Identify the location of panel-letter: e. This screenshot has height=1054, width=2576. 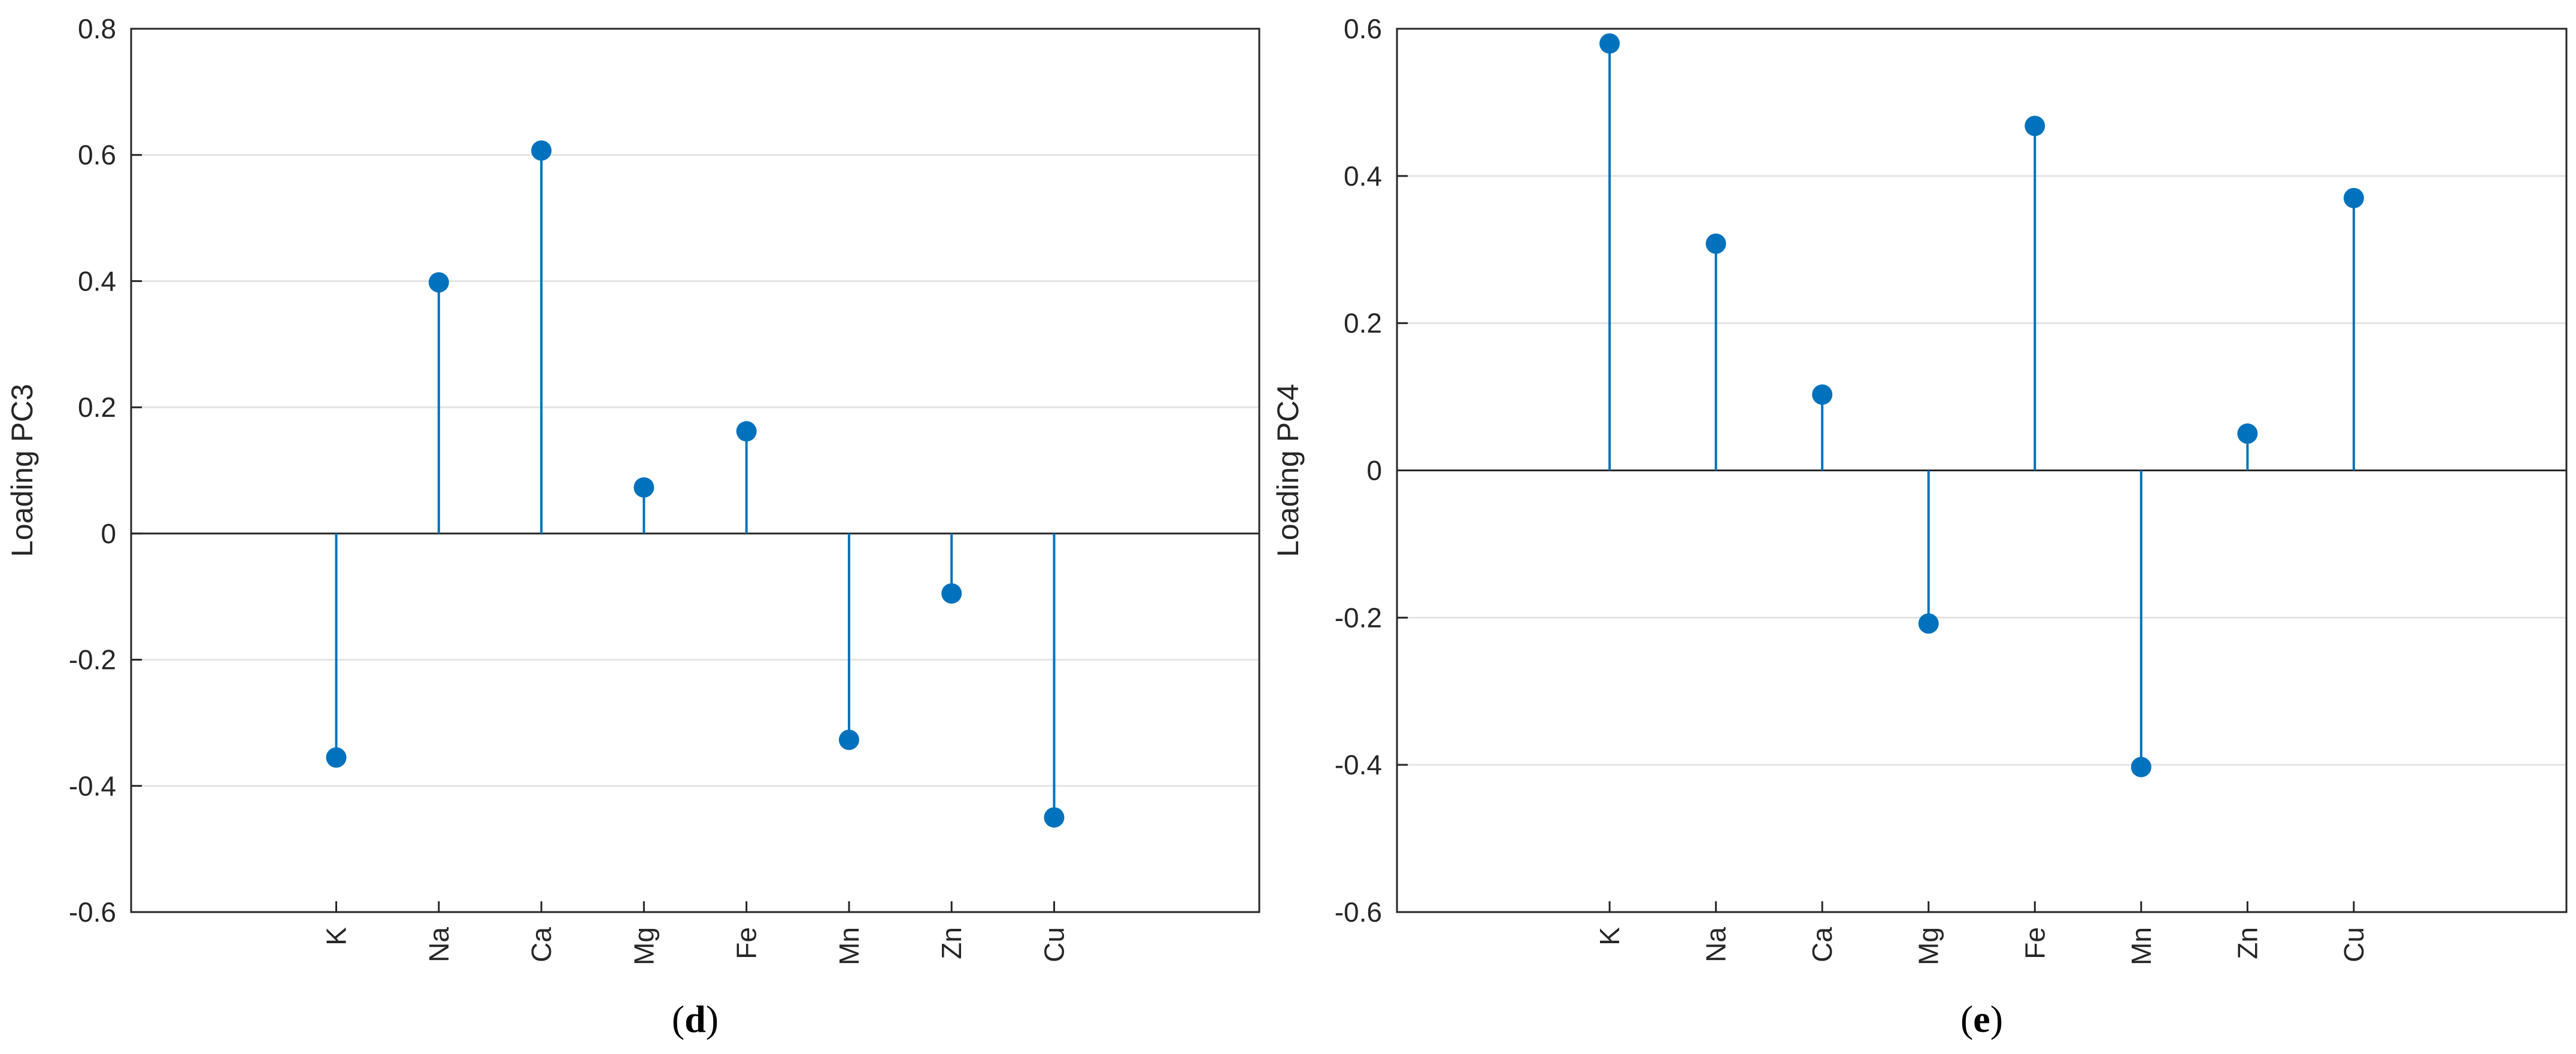
(1981, 1019).